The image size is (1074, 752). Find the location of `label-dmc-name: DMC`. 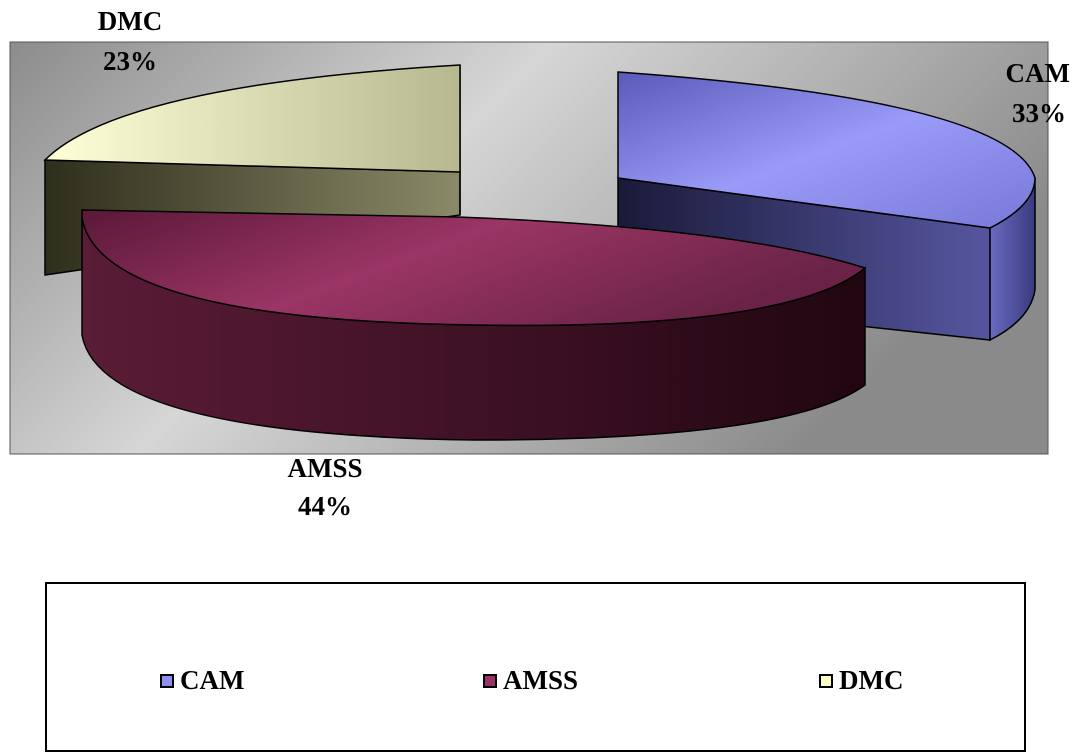

label-dmc-name: DMC is located at coordinates (130, 21).